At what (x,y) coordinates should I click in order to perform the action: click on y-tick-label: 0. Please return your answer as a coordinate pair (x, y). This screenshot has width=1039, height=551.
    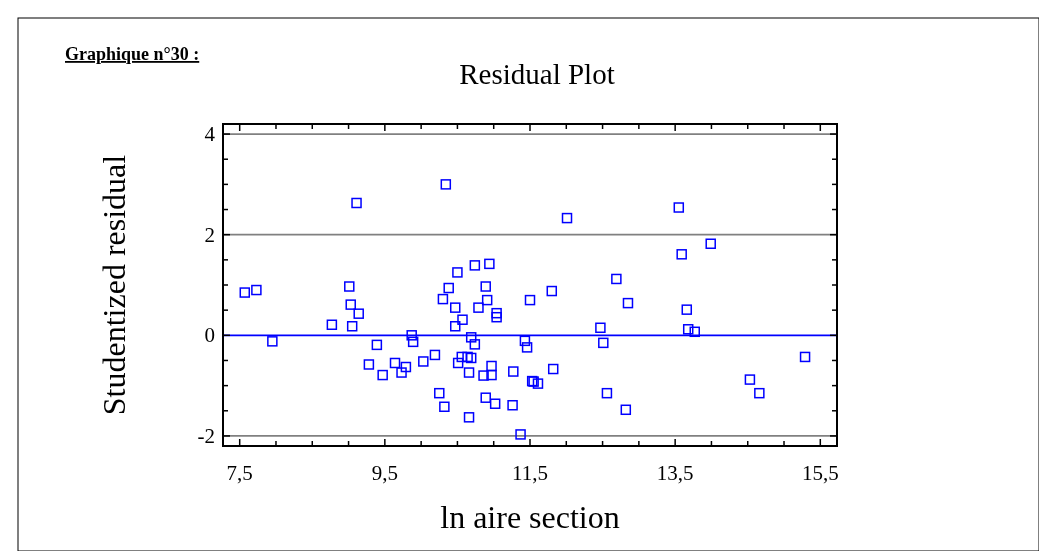
    Looking at the image, I should click on (209, 335).